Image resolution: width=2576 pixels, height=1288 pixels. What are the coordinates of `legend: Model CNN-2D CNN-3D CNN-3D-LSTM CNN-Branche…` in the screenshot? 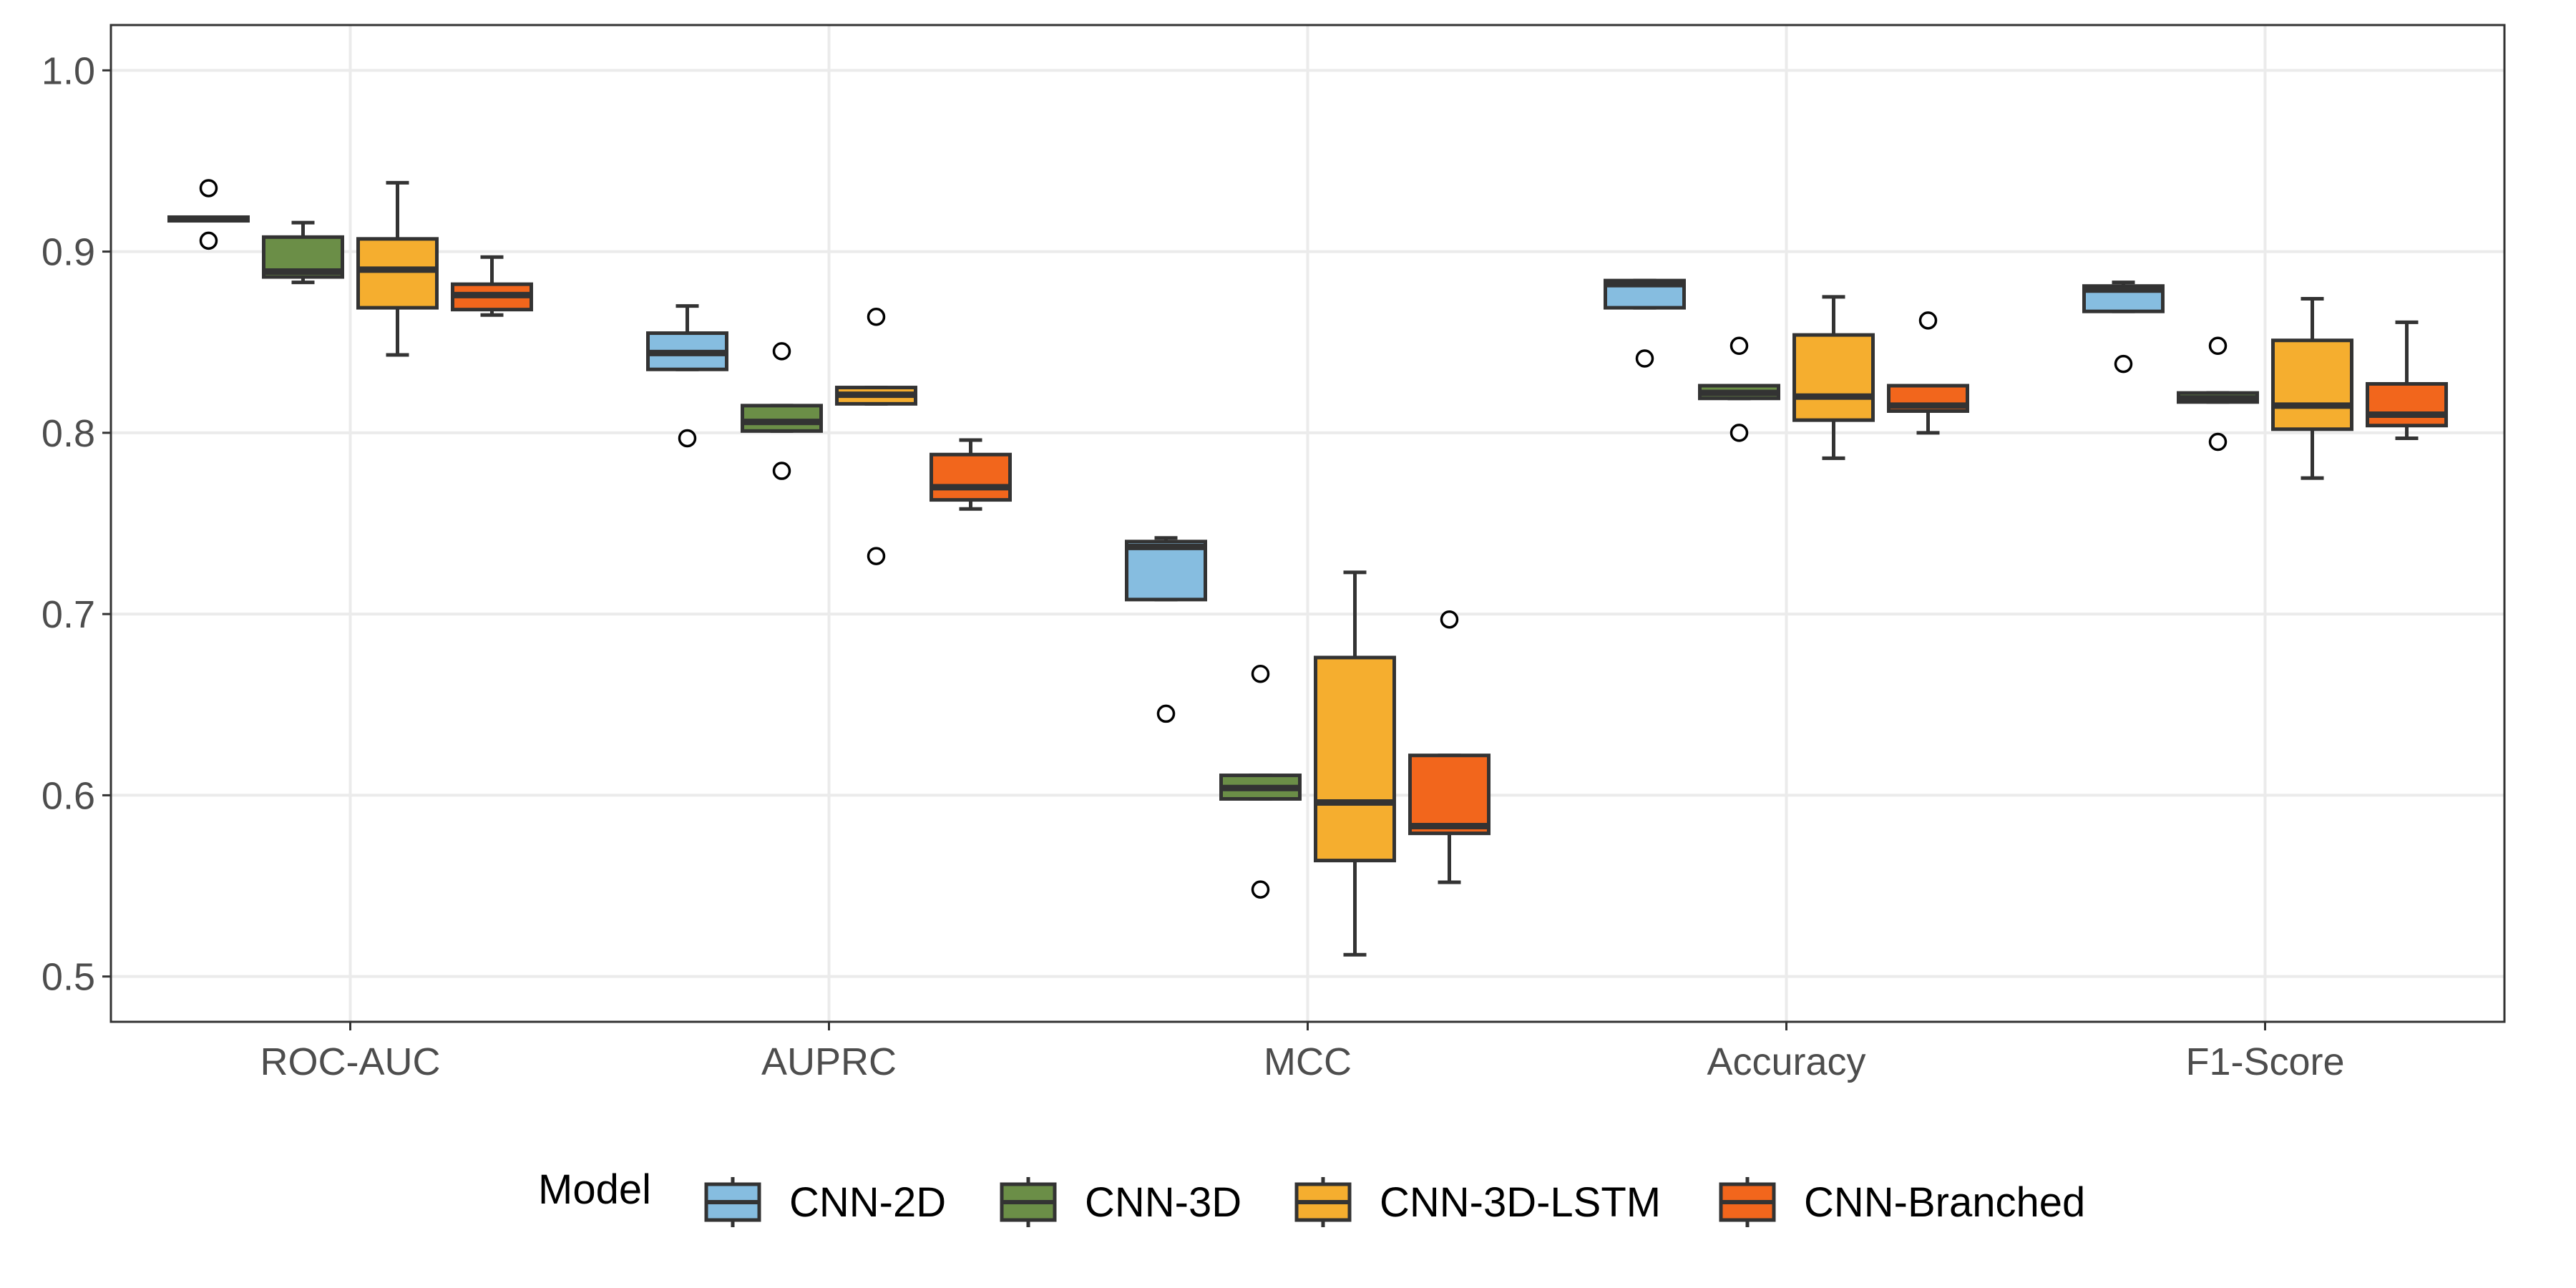 It's located at (1311, 1196).